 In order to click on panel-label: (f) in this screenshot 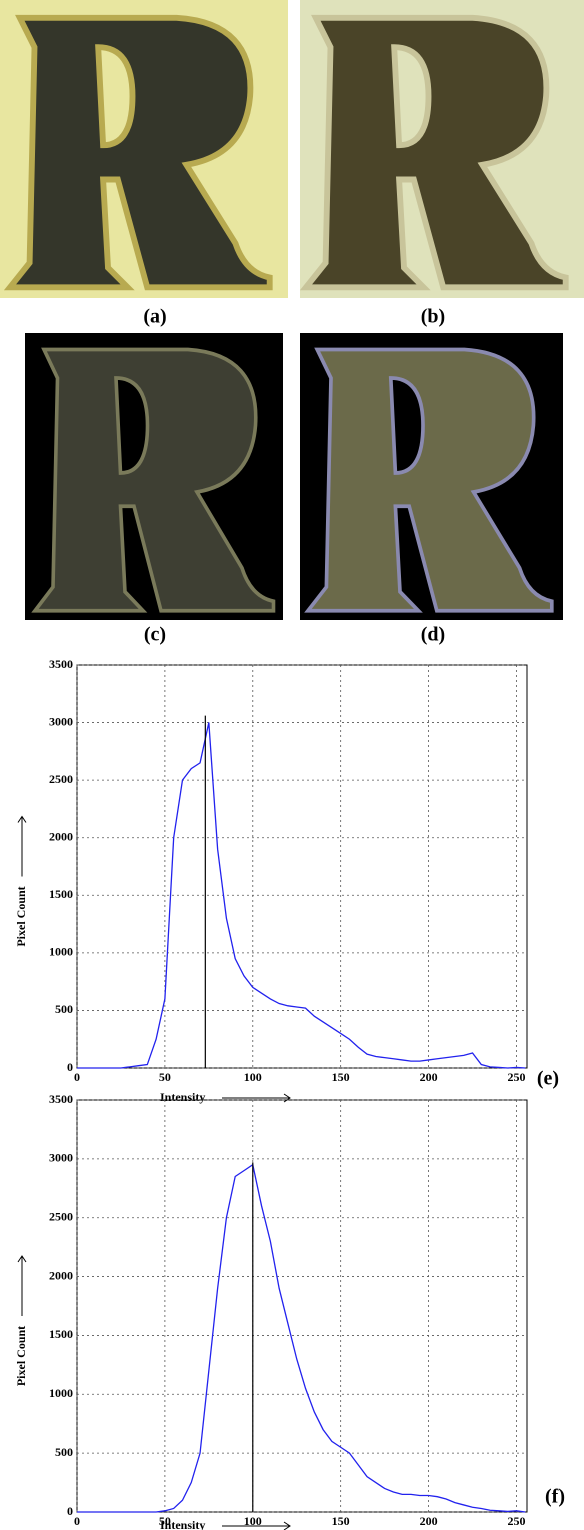, I will do `click(555, 1497)`.